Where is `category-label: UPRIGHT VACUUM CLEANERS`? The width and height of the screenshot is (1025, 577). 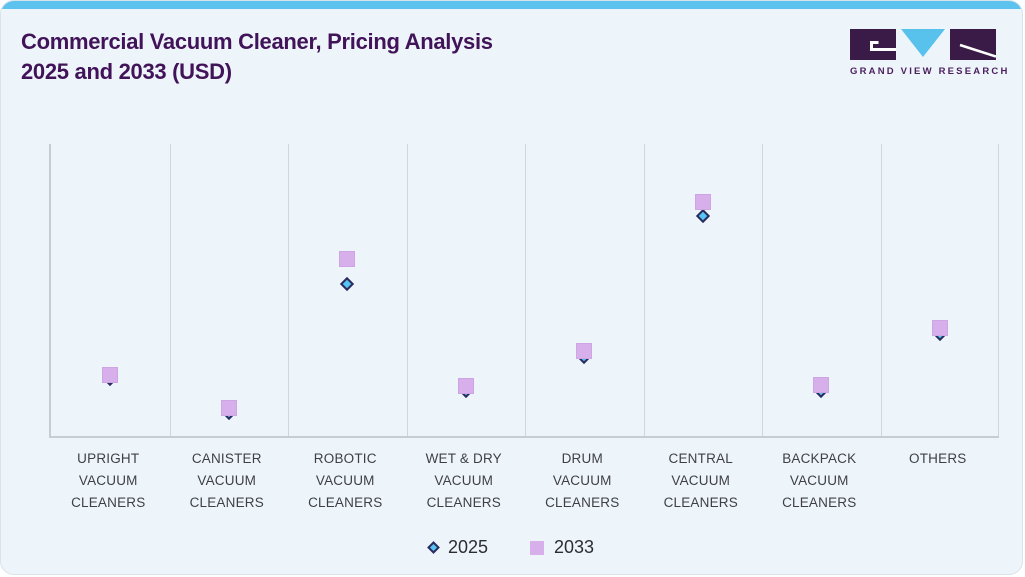
category-label: UPRIGHT VACUUM CLEANERS is located at coordinates (108, 480).